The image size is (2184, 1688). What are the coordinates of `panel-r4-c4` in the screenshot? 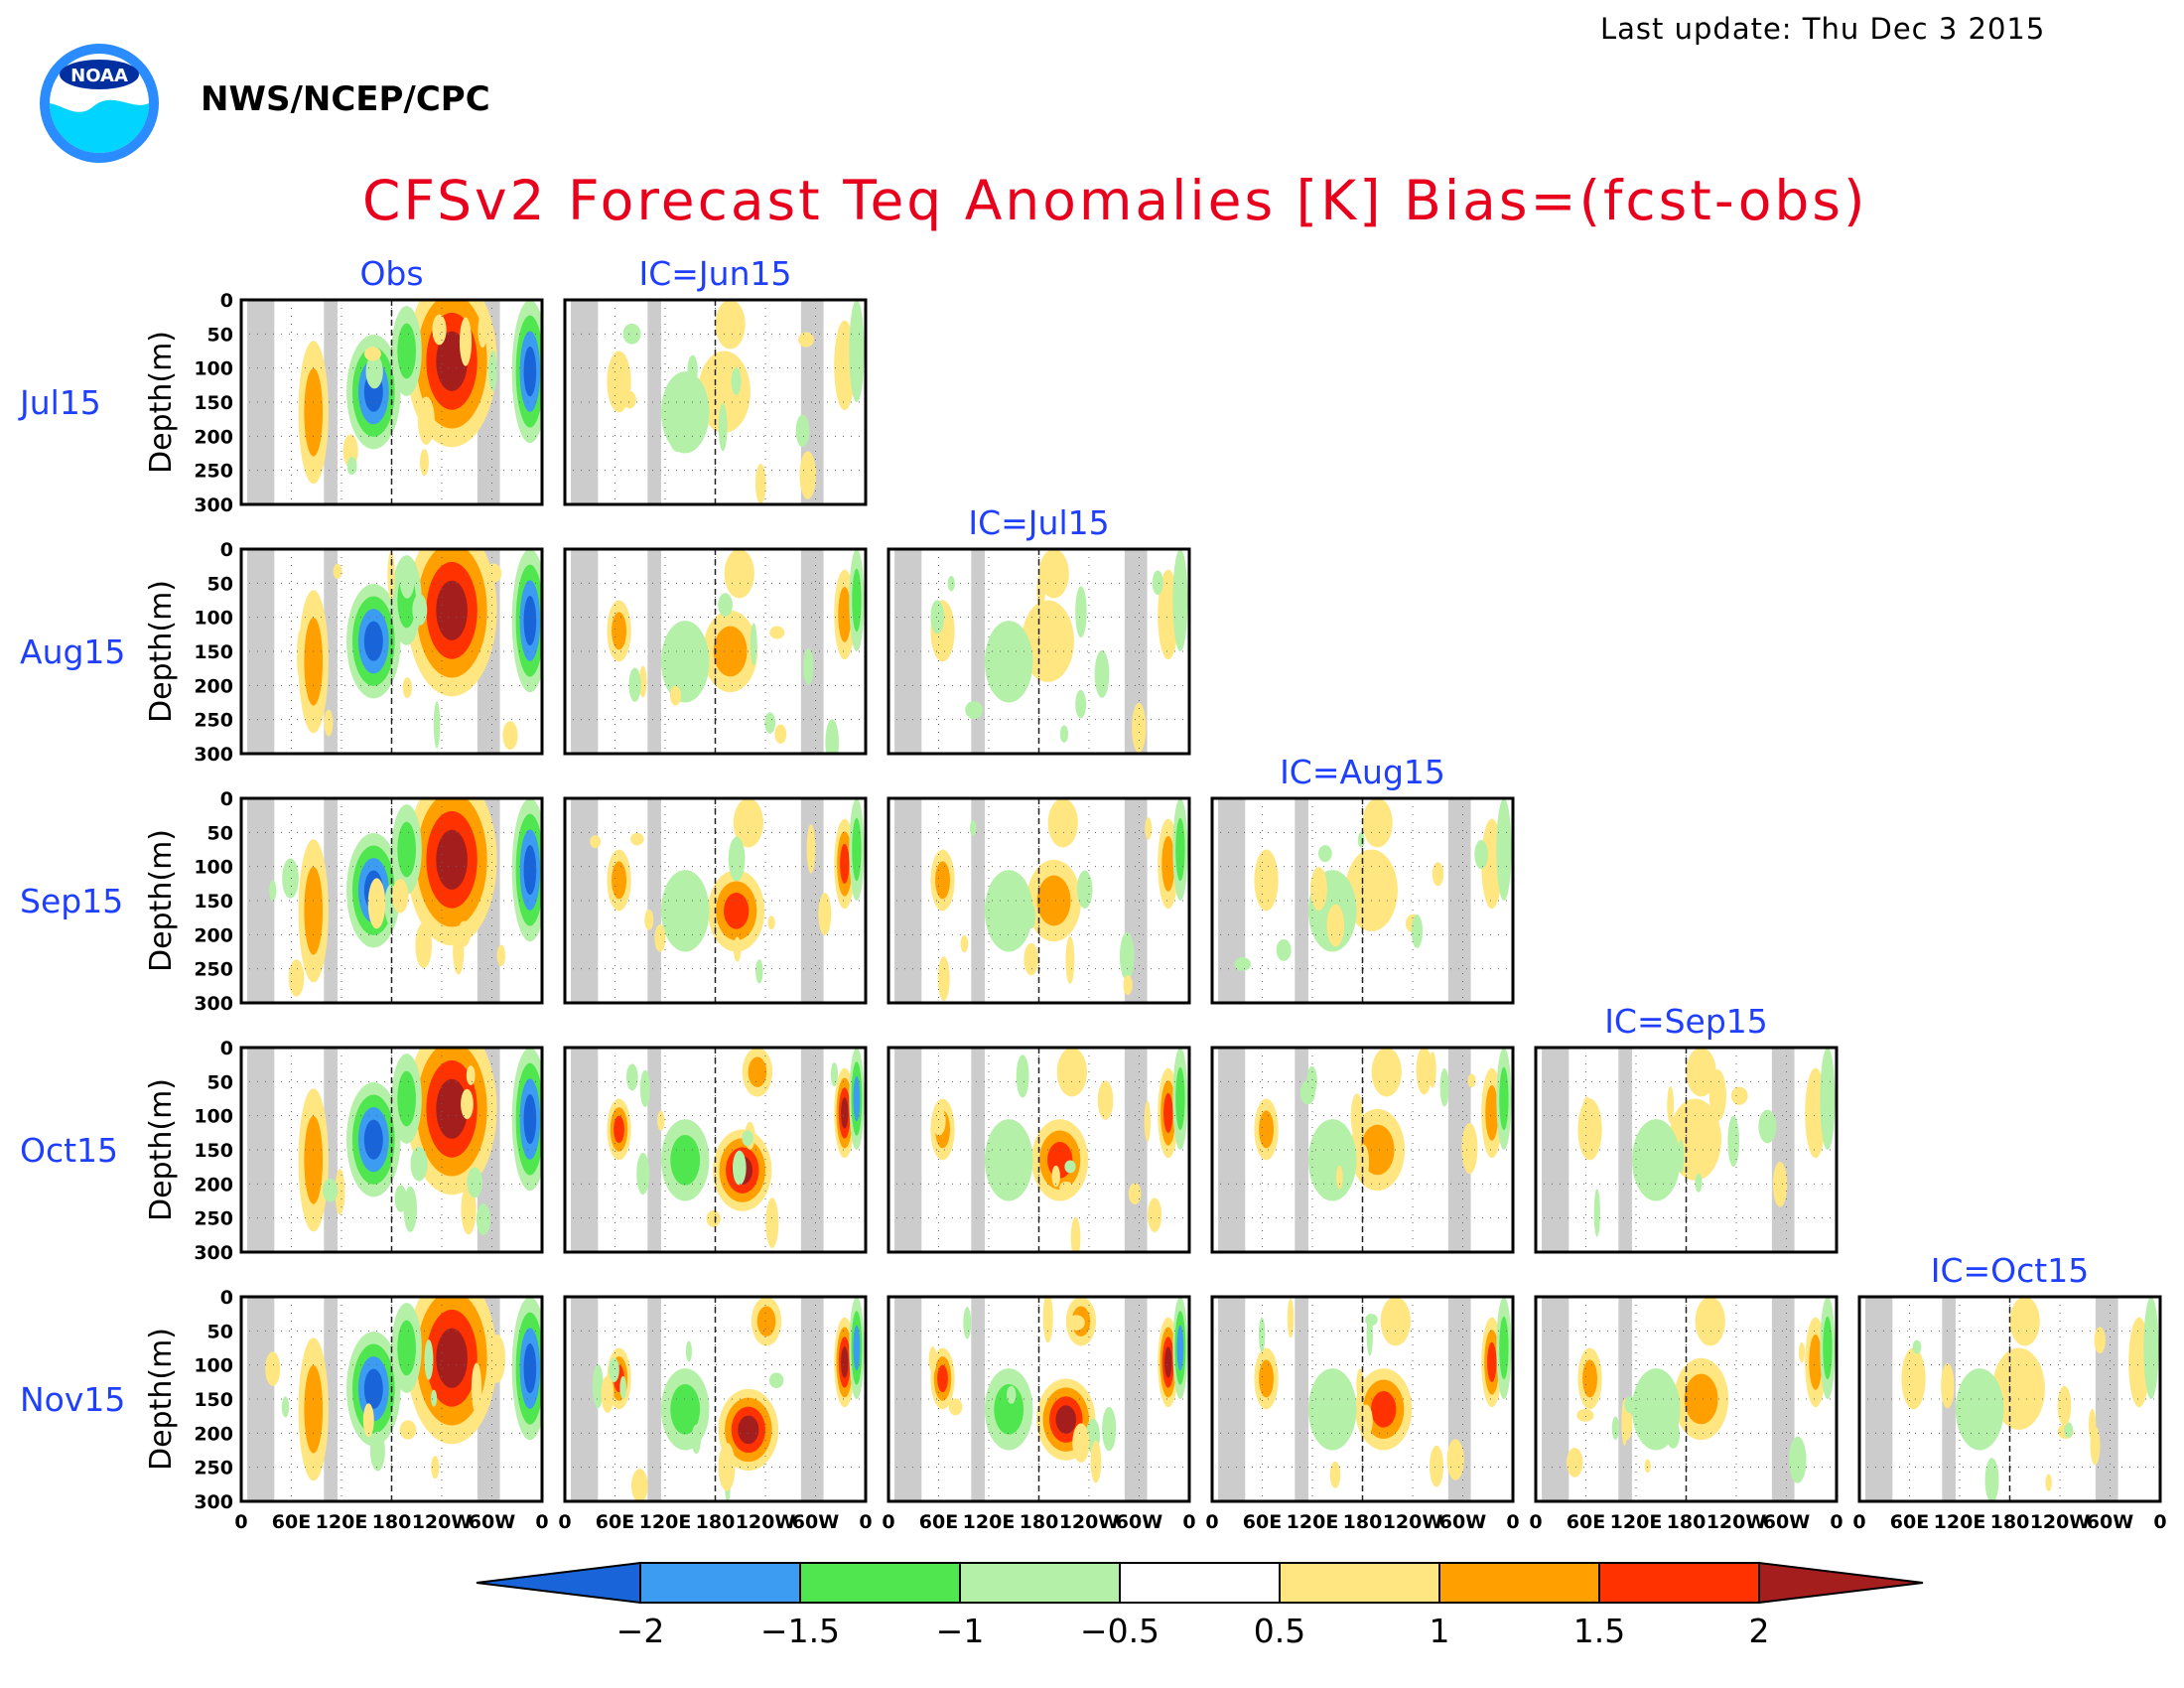 It's located at (1686, 1399).